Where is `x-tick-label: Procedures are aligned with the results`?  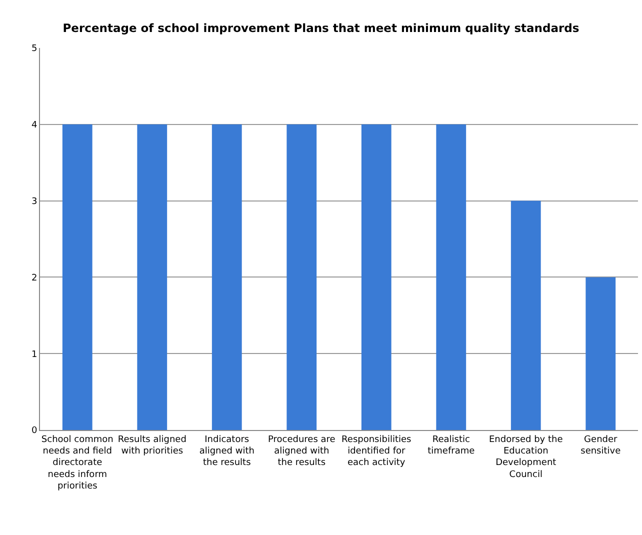 x-tick-label: Procedures are aligned with the results is located at coordinates (302, 451).